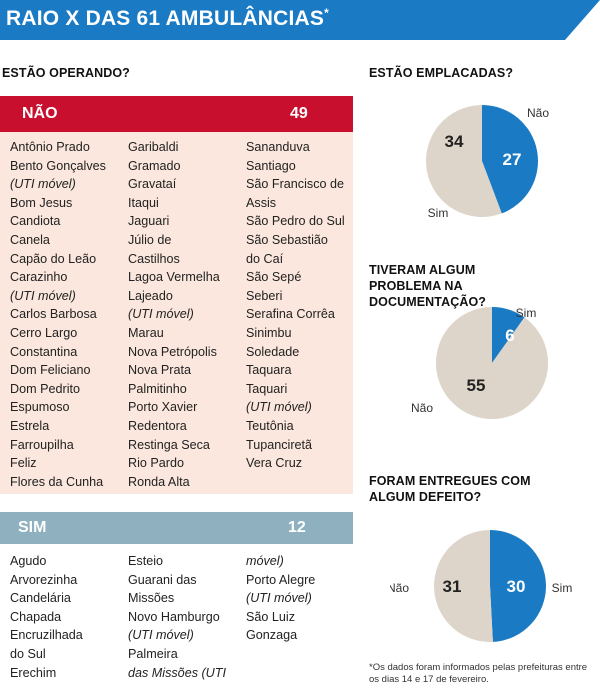  Describe the element at coordinates (44, 579) in the screenshot. I see `city-name: Arvorezinha` at that location.